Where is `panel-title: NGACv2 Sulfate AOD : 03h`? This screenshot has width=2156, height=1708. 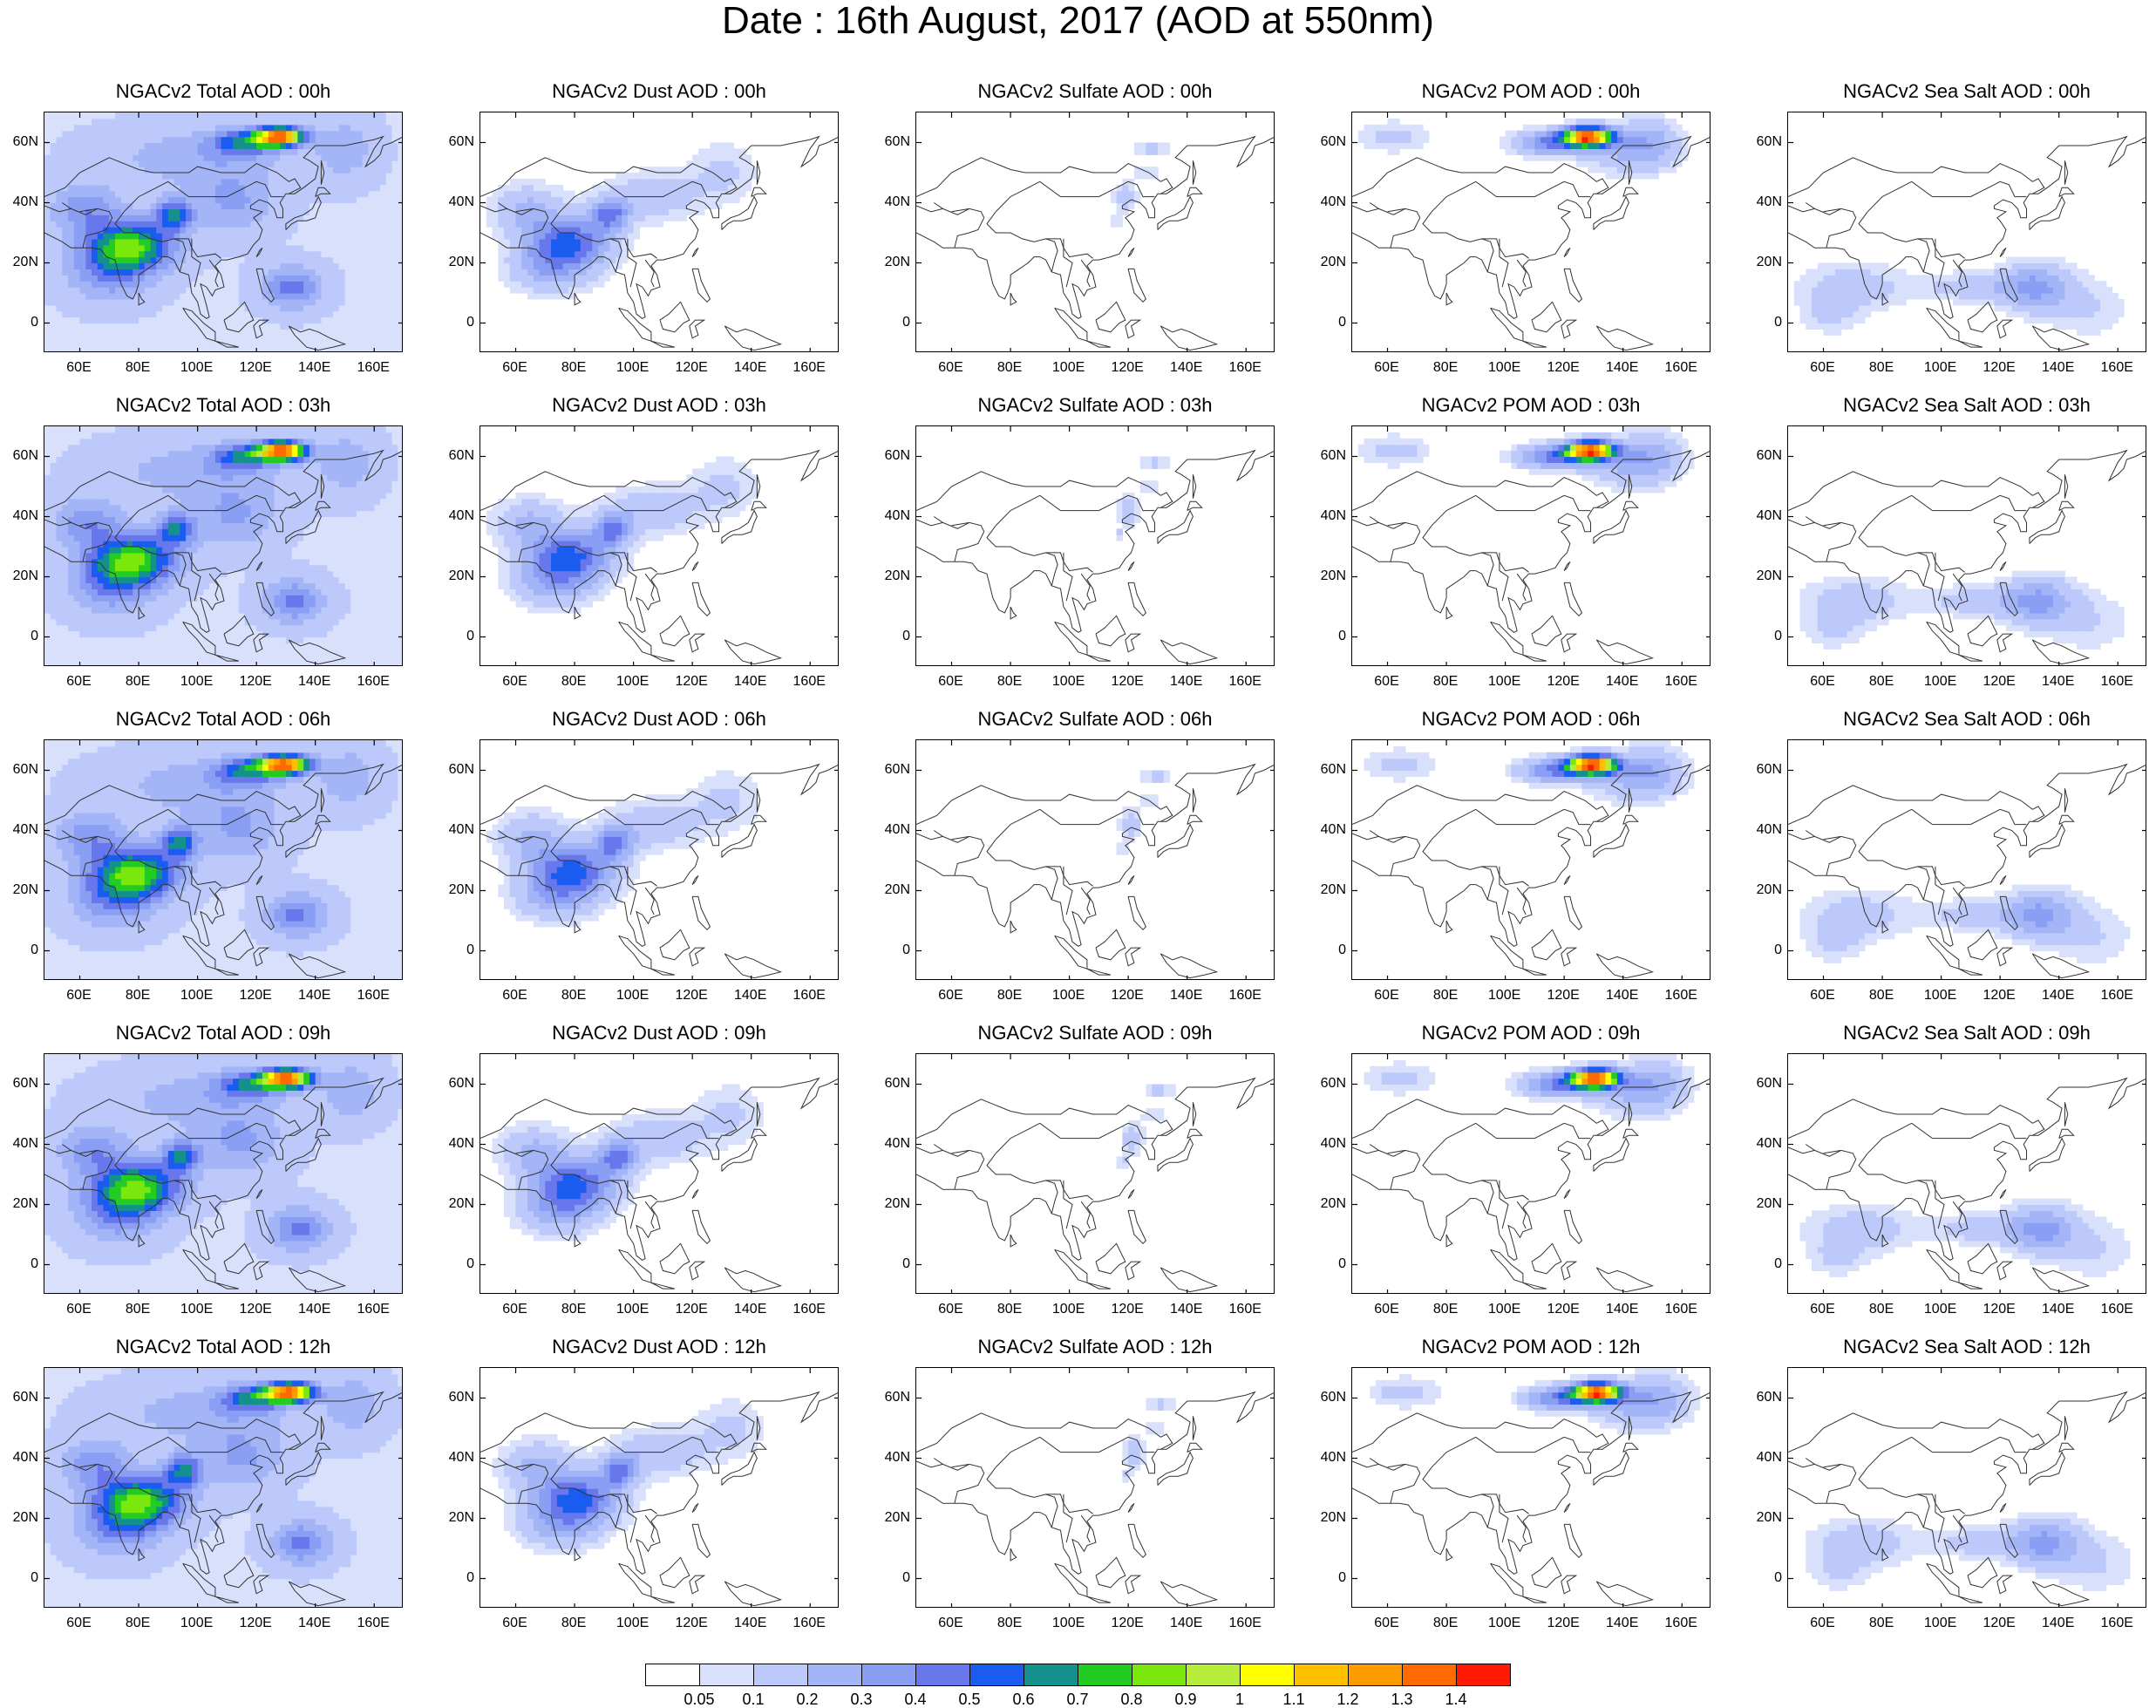
panel-title: NGACv2 Sulfate AOD : 03h is located at coordinates (1095, 405).